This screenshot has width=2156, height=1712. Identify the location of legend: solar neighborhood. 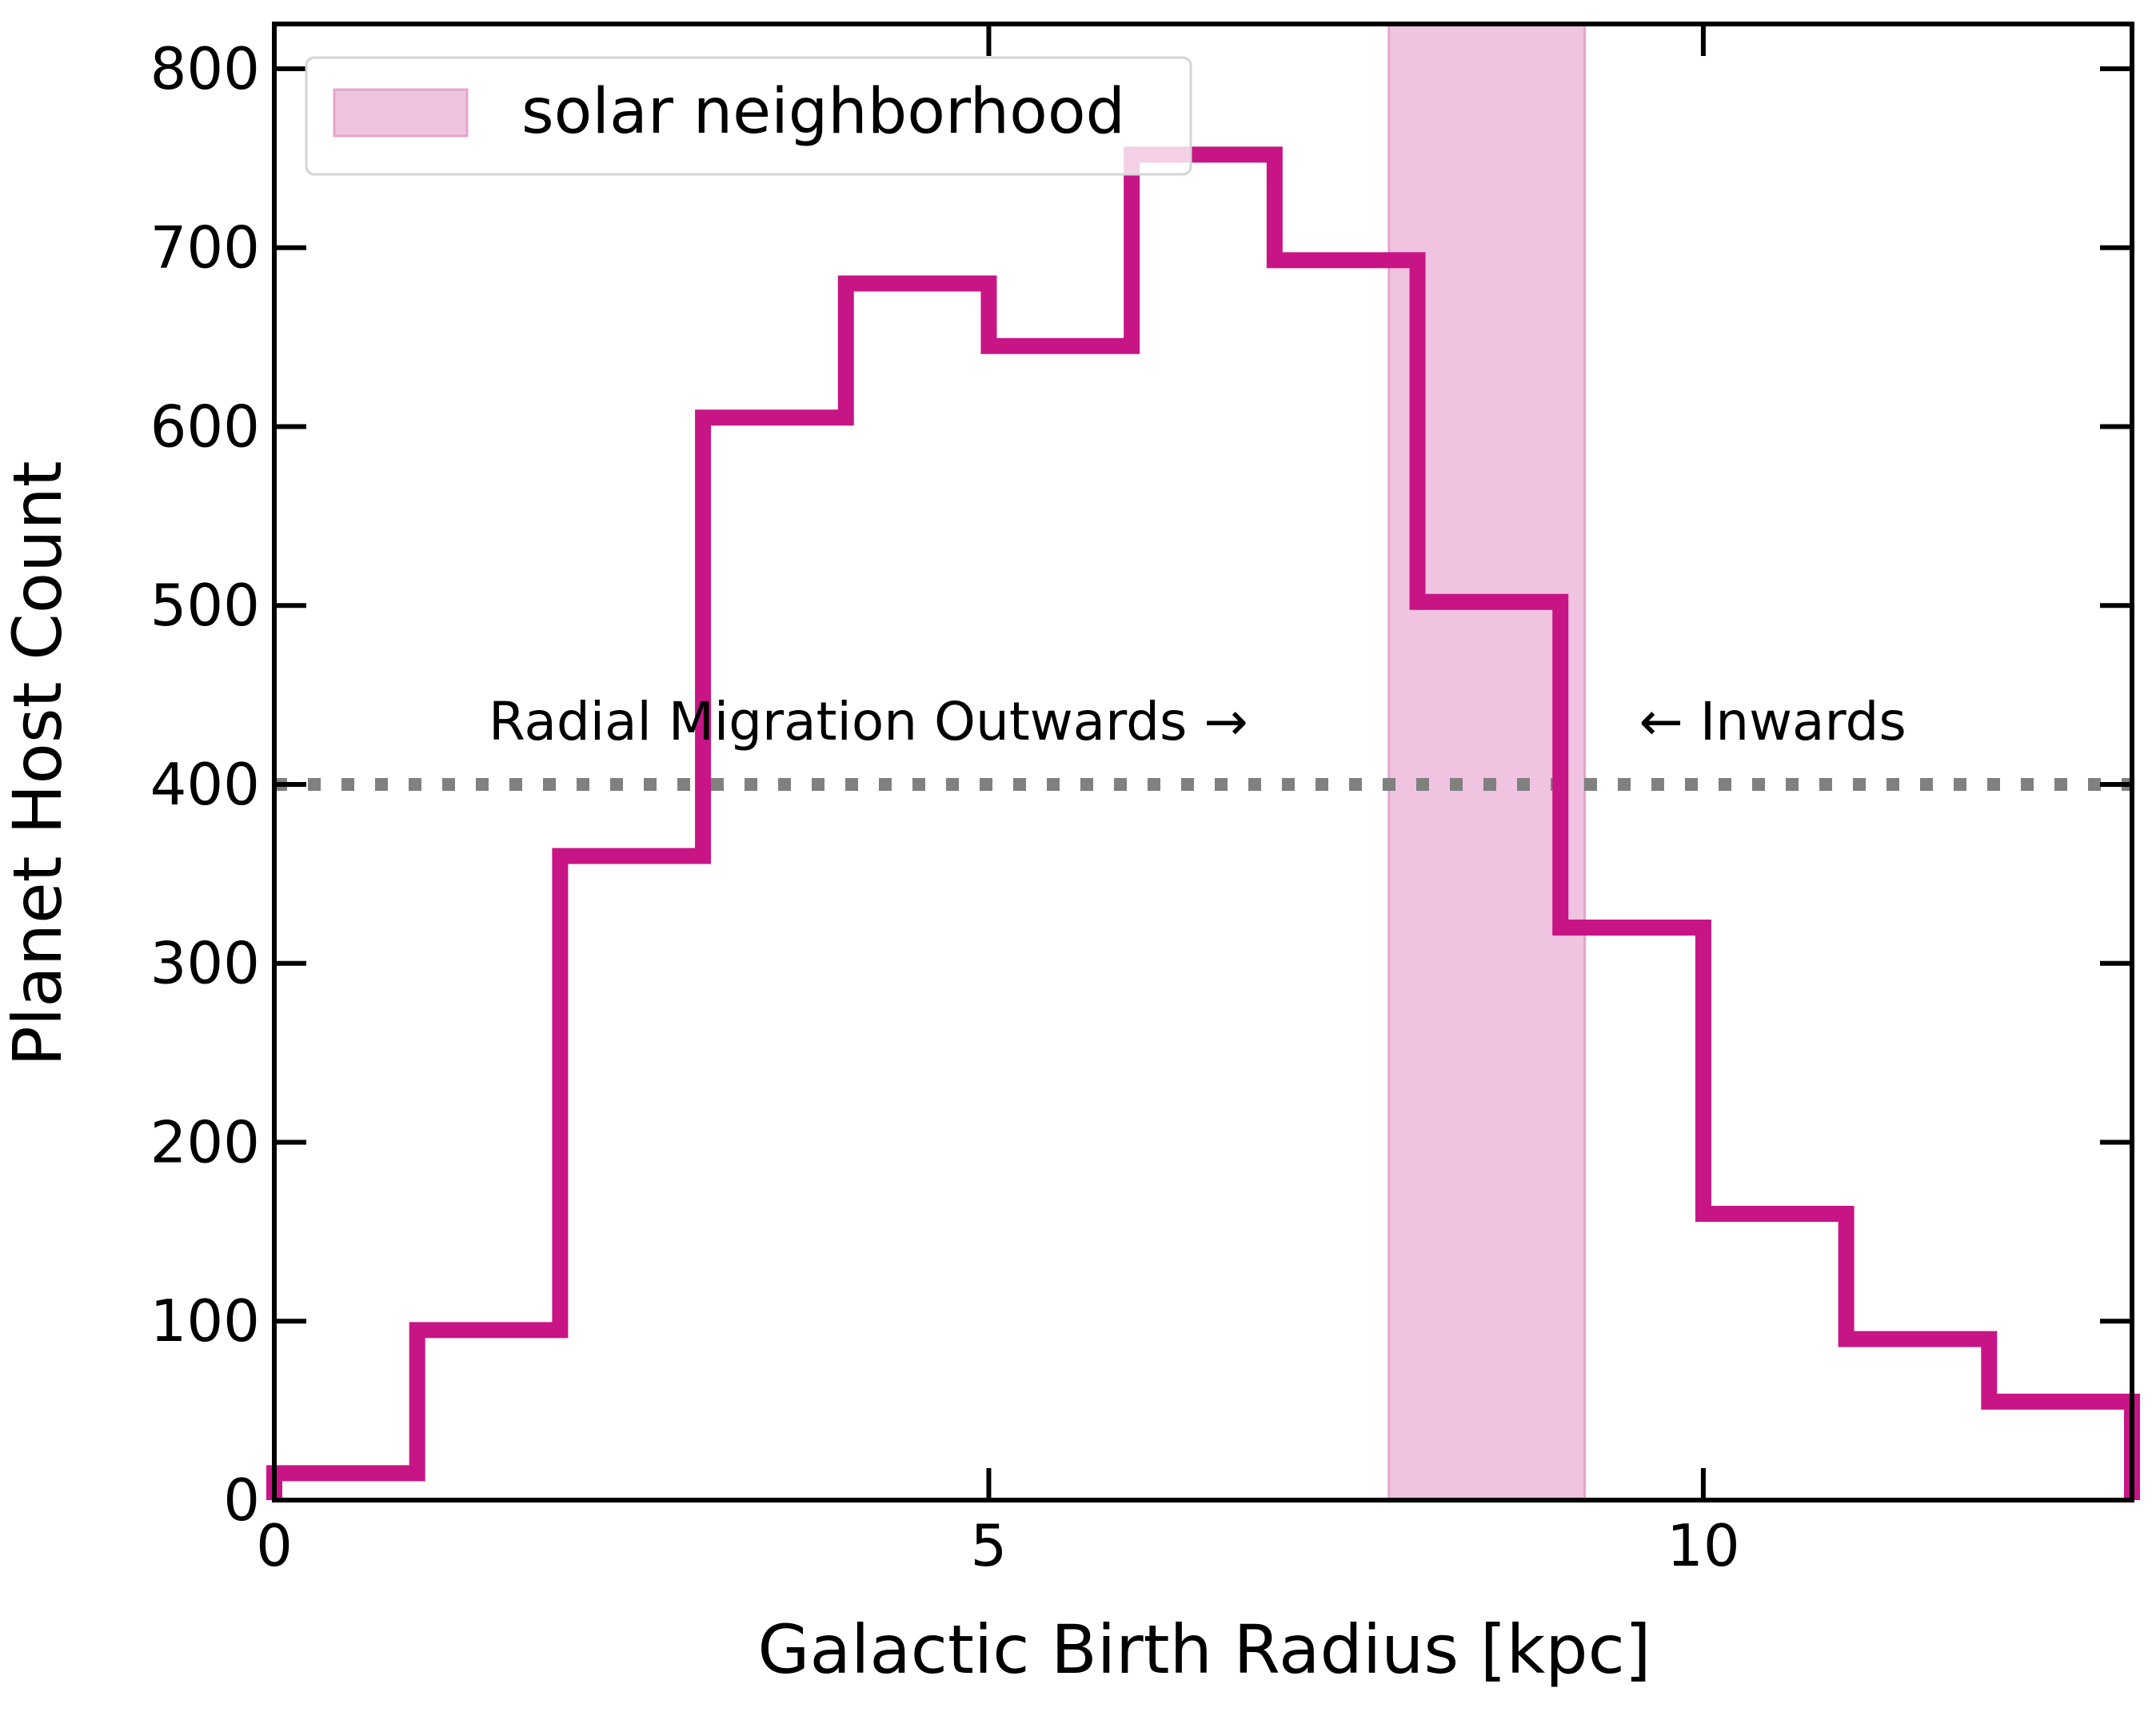
(749, 116).